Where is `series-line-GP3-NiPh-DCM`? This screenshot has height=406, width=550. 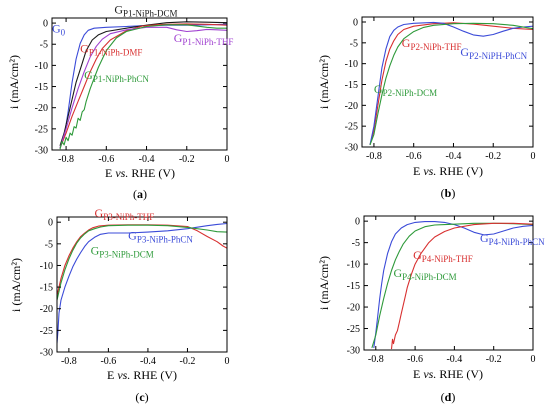
series-line-GP3-NiPh-DCM is located at coordinates (142, 262).